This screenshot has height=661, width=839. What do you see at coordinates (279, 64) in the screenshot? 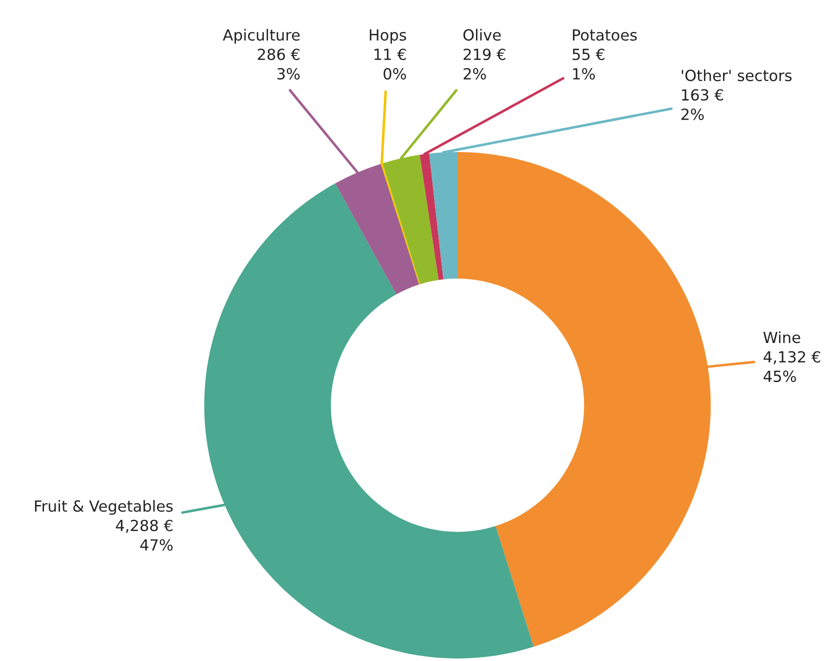
I see `data-label: 286 € 3%` at bounding box center [279, 64].